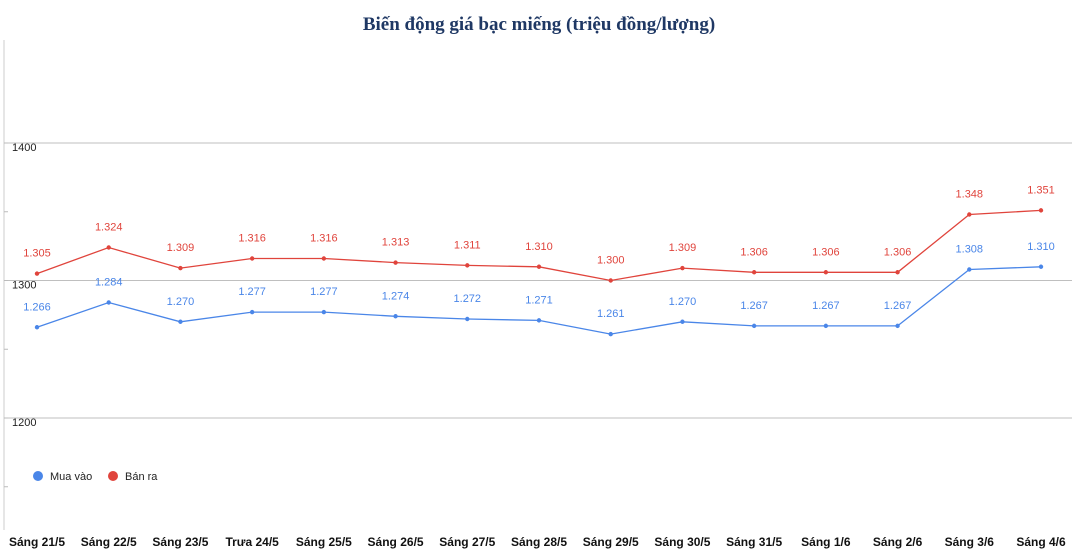 The height and width of the screenshot is (559, 1078). I want to click on x-tick-label: Sáng 29/5, so click(611, 542).